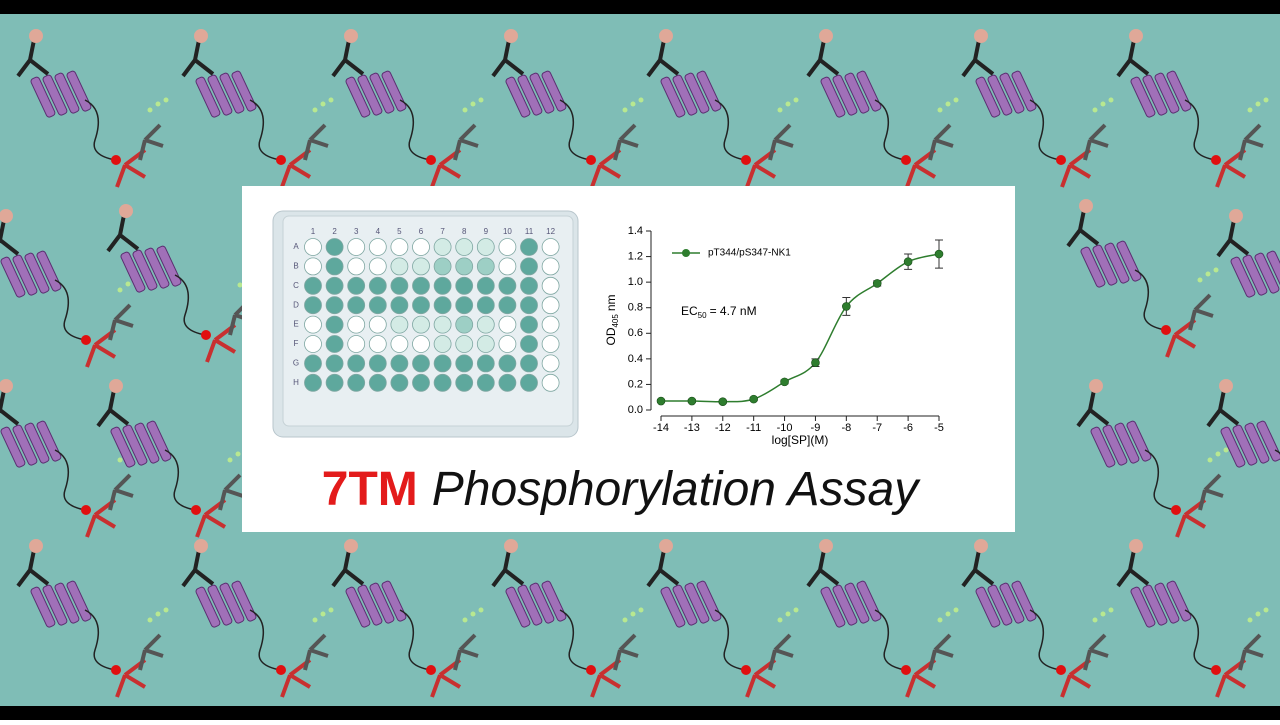 The width and height of the screenshot is (1280, 725). Describe the element at coordinates (378, 231) in the screenshot. I see `plate-column-label: 4` at that location.